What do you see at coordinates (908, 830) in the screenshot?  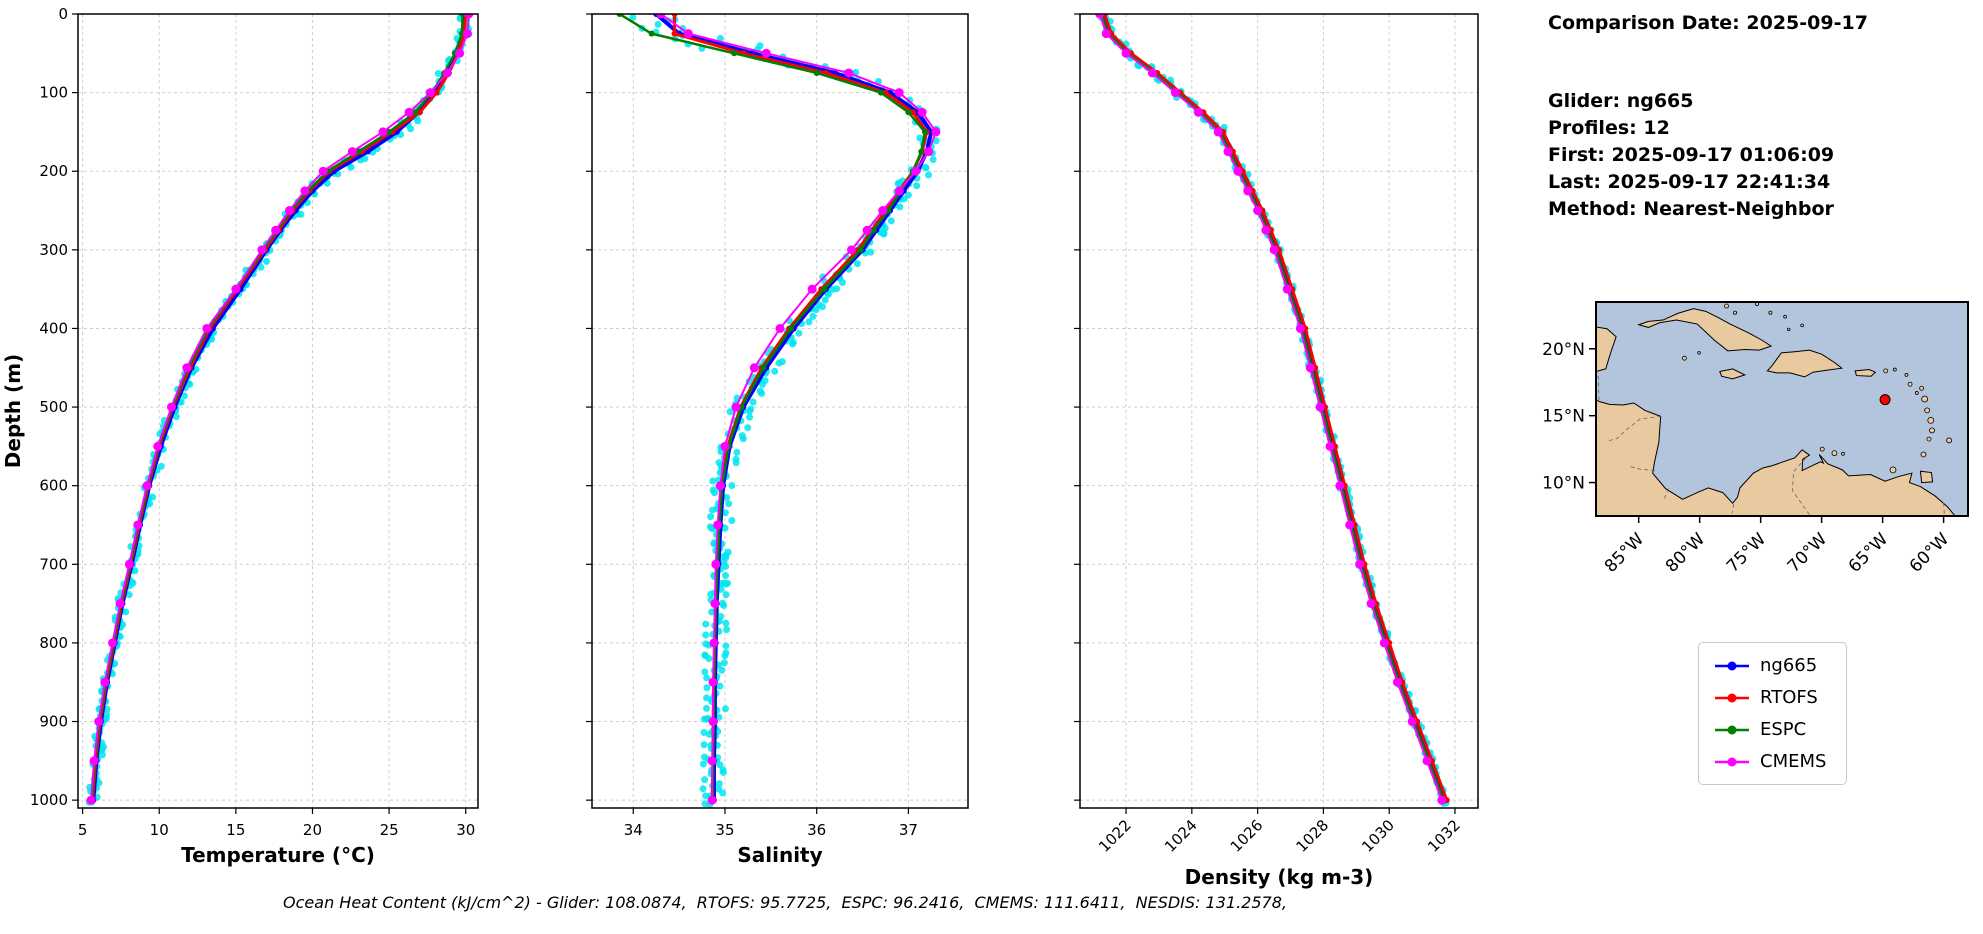 I see `x-tick-label: 37` at bounding box center [908, 830].